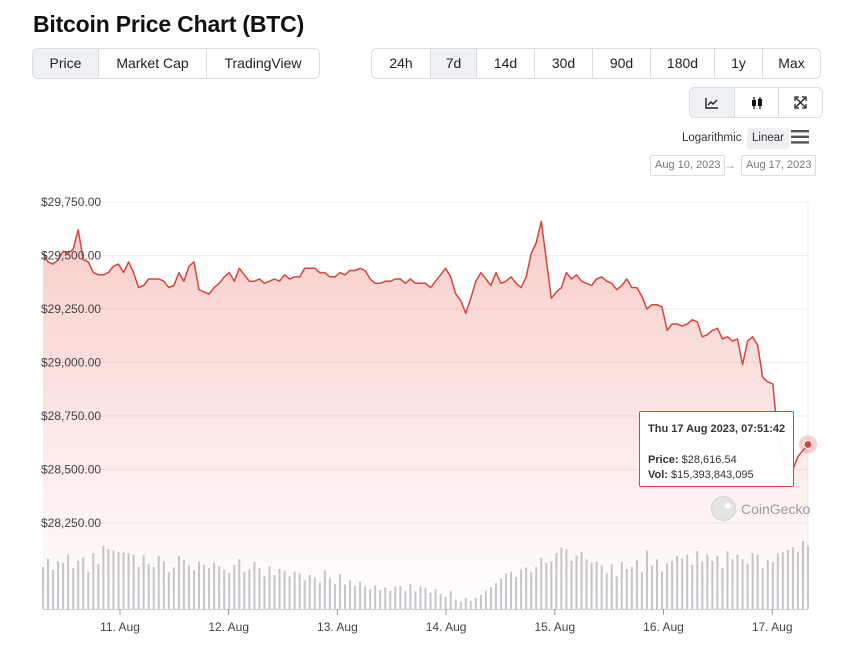  I want to click on tooltip-price-label: Price:, so click(663, 460).